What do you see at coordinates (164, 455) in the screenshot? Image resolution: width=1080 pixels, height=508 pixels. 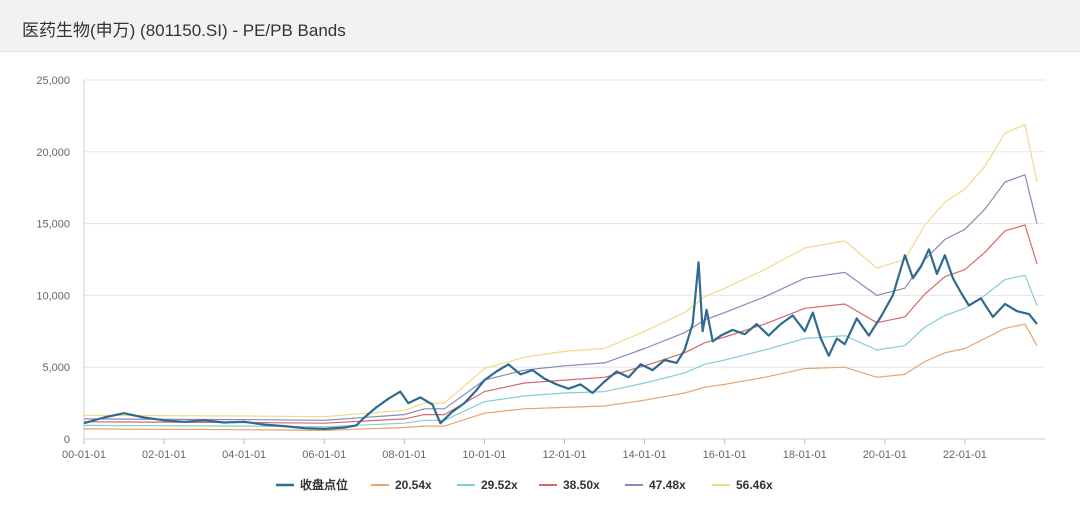 I see `x-tick-label: 02-01-01` at bounding box center [164, 455].